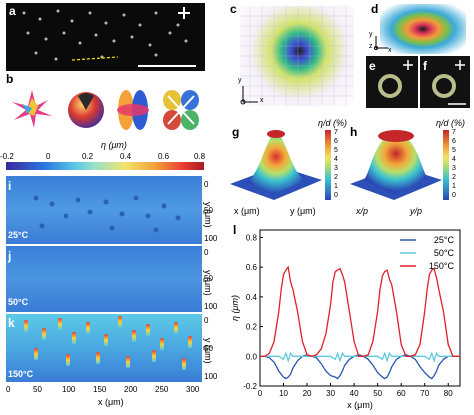  I want to click on y-tick-label-3: 0.4, so click(252, 297).